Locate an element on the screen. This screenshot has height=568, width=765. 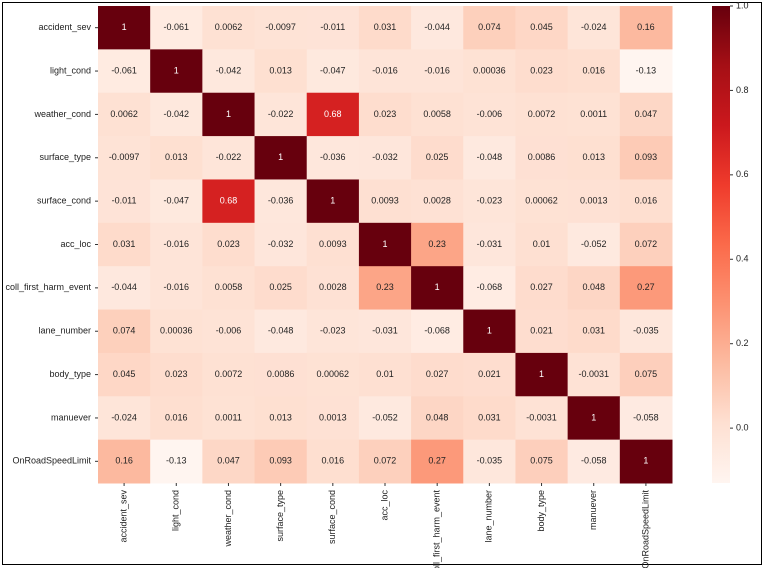
cell-label: 0.048 is located at coordinates (593, 287).